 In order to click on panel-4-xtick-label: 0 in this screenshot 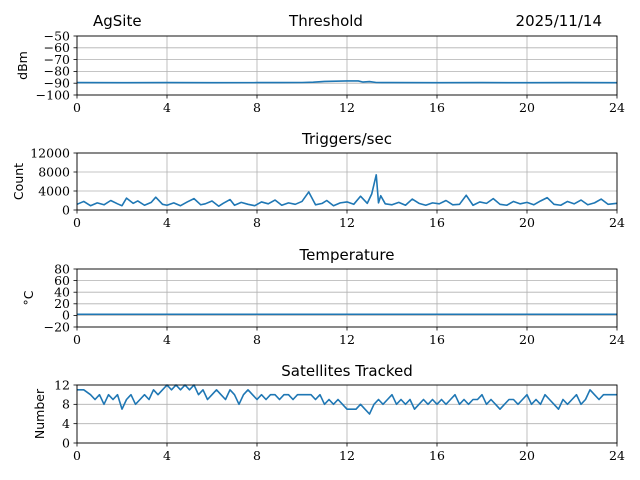, I will do `click(77, 455)`.